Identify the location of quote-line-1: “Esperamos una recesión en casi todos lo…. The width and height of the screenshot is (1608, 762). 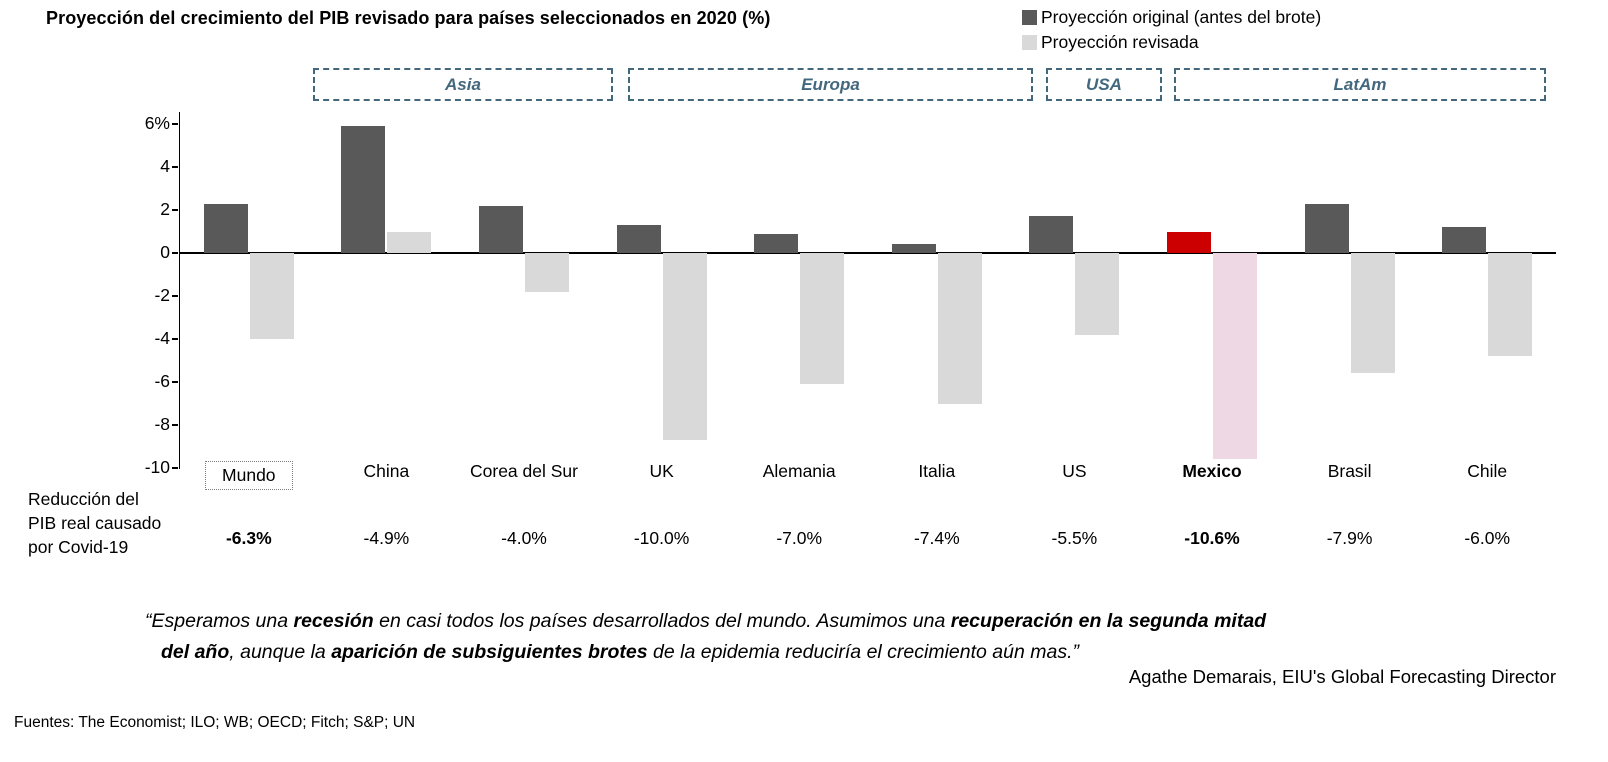
(705, 621).